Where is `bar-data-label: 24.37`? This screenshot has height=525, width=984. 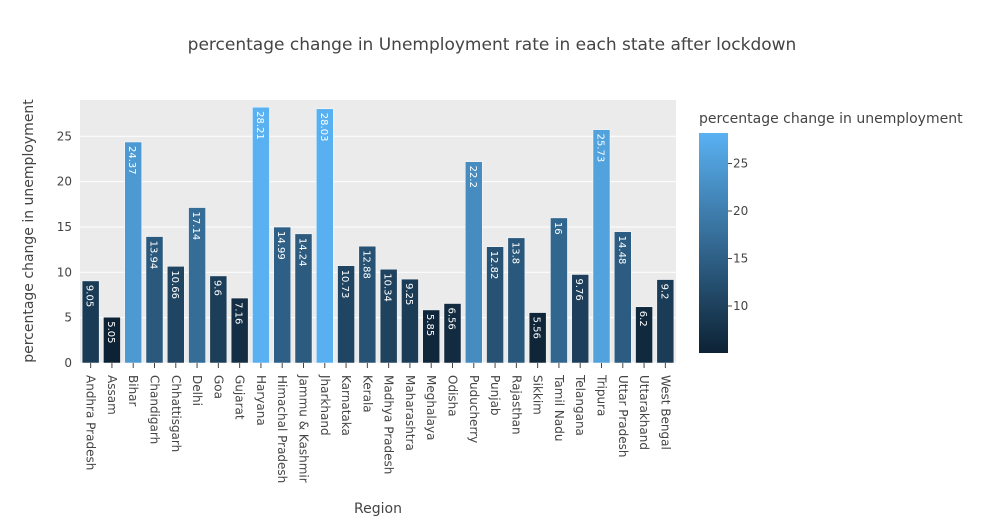
bar-data-label: 24.37 is located at coordinates (131, 160).